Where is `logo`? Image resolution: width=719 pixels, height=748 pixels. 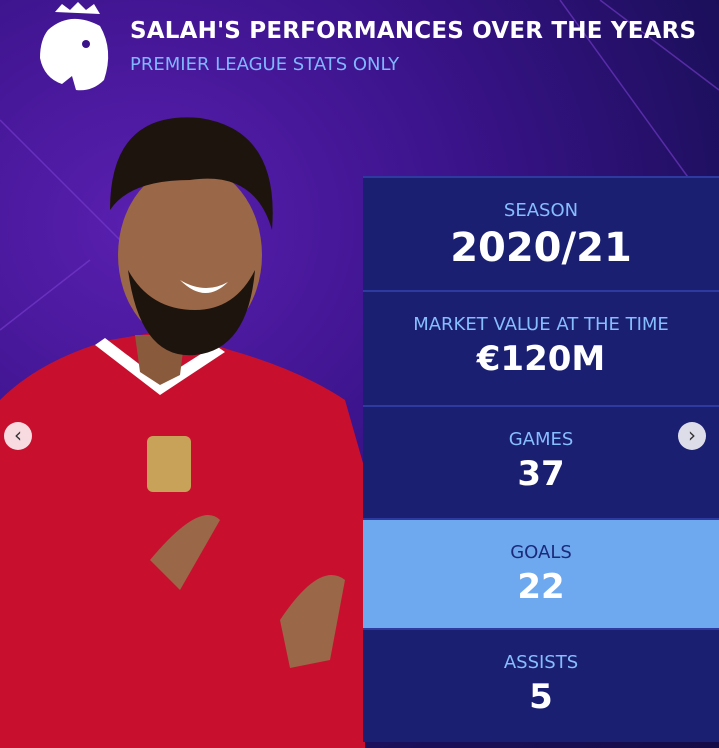 logo is located at coordinates (74, 46).